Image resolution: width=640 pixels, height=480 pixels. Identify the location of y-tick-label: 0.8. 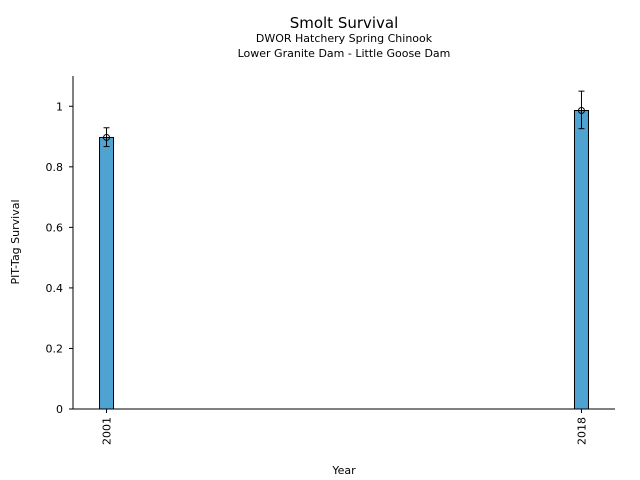
(55, 167).